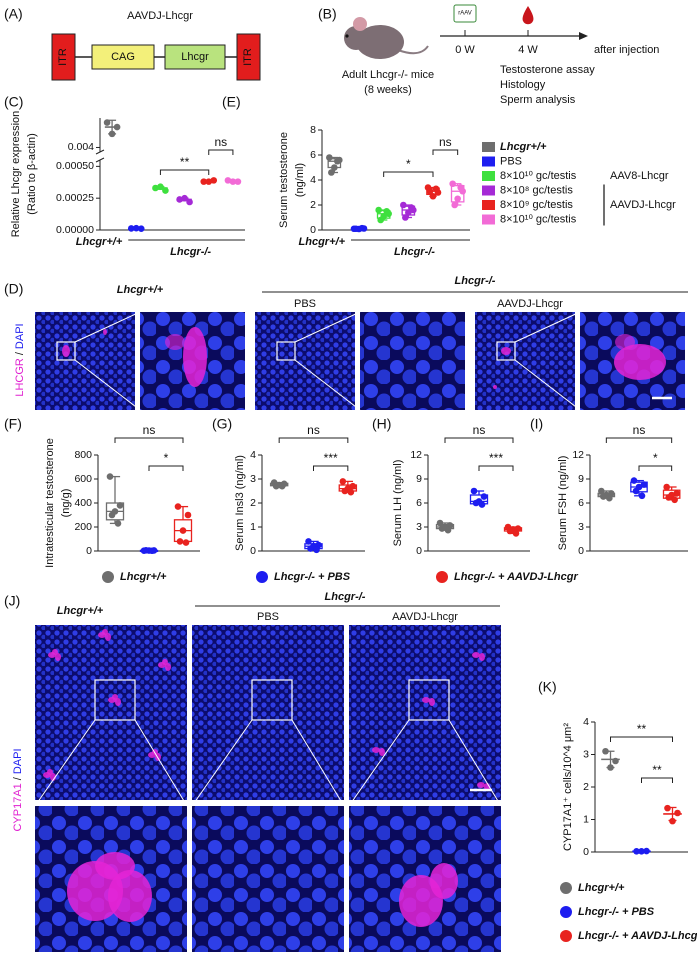 The image size is (697, 969). Describe the element at coordinates (66, 503) in the screenshot. I see `y-axis-label: (ng/g)` at that location.